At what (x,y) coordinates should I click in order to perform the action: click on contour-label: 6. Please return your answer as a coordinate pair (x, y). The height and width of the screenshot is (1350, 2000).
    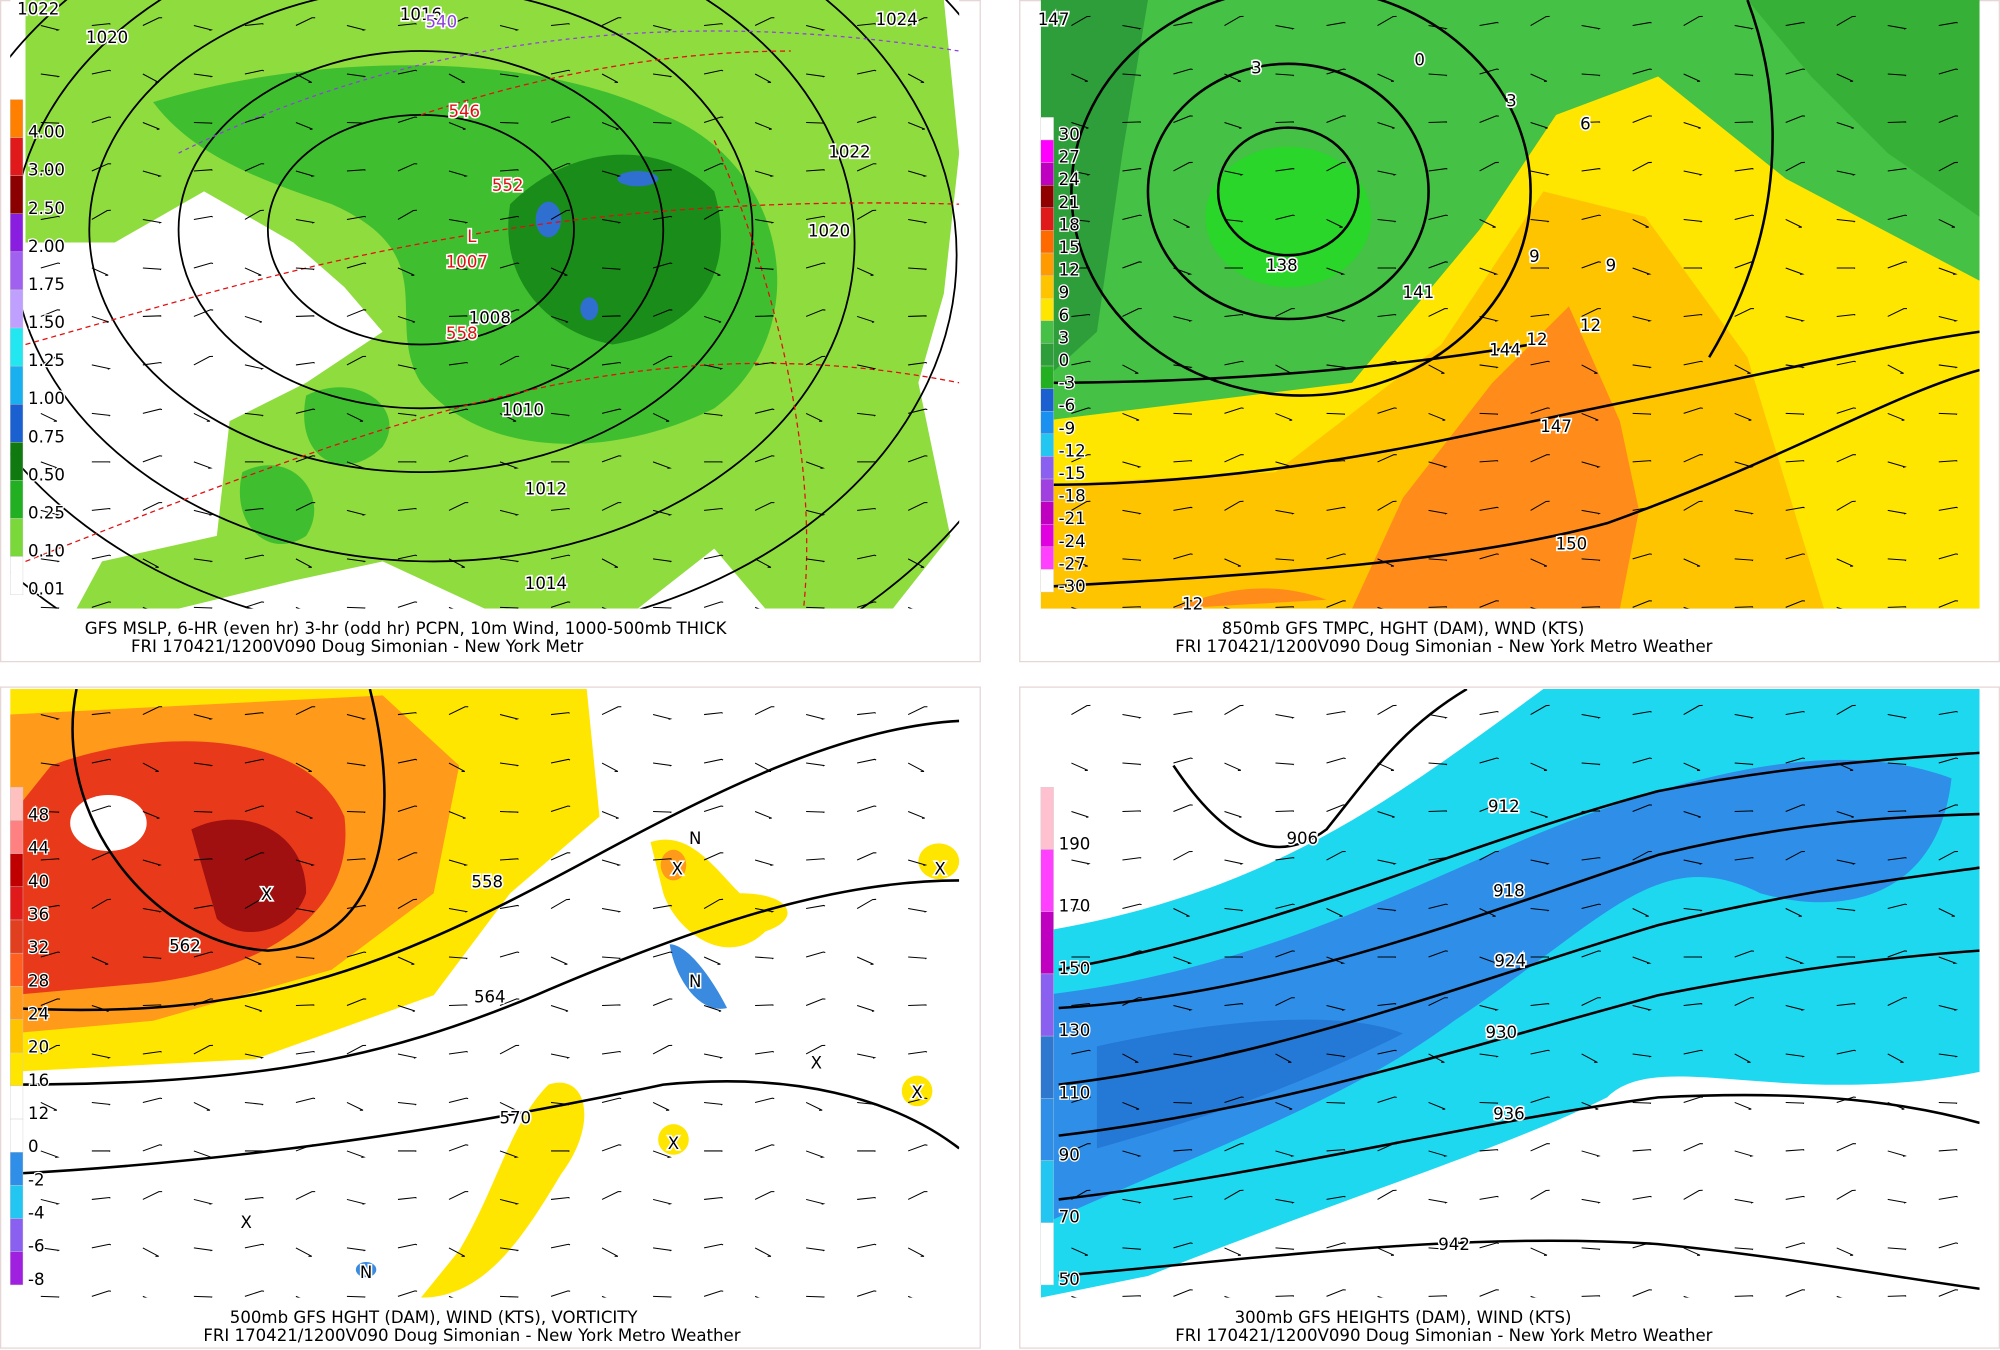
    Looking at the image, I should click on (1585, 124).